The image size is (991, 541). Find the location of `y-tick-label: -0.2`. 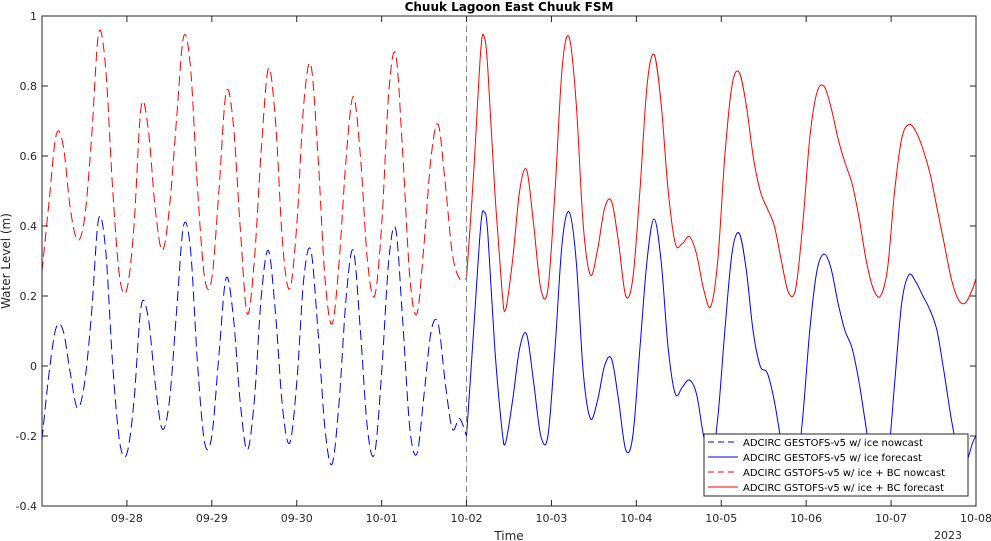

y-tick-label: -0.2 is located at coordinates (26, 436).